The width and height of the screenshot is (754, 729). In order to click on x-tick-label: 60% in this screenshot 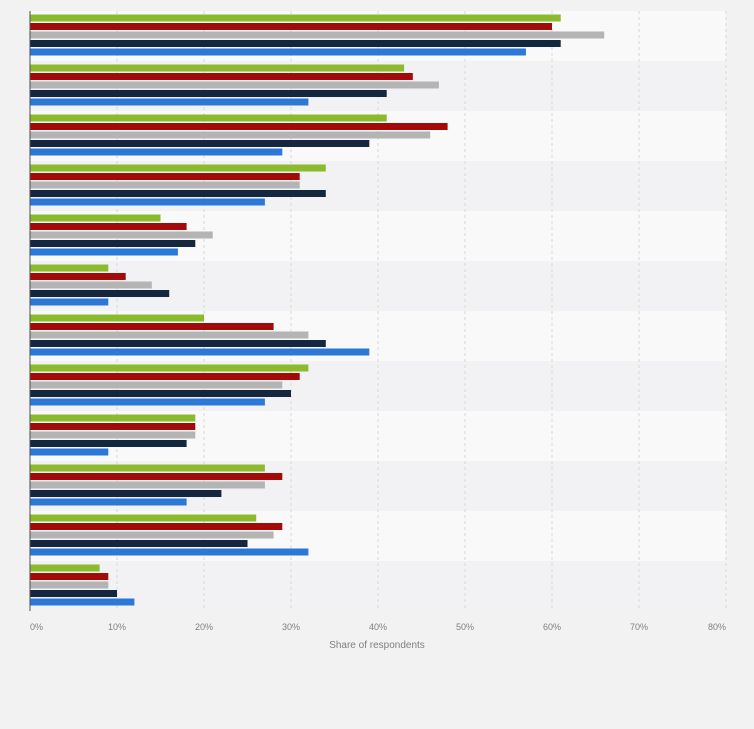, I will do `click(552, 627)`.